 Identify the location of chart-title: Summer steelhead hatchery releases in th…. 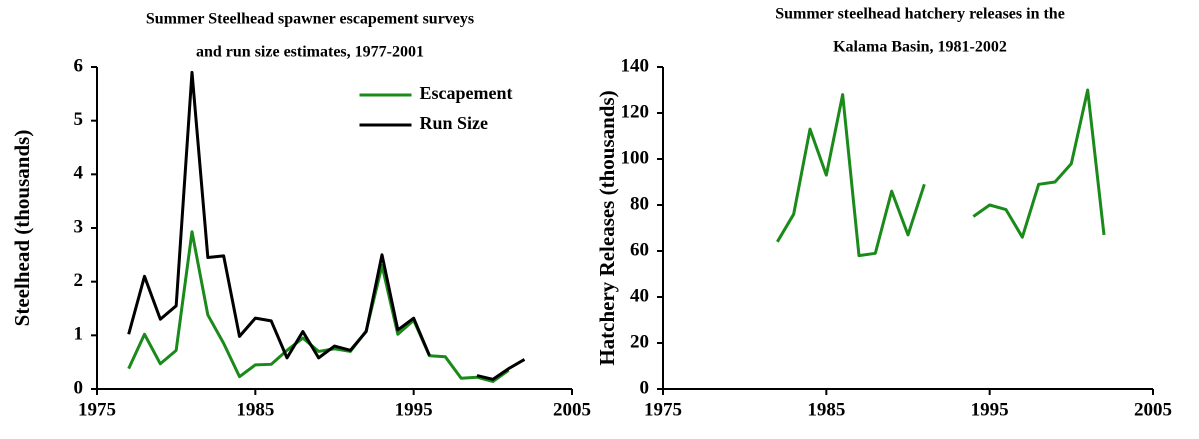
(920, 14).